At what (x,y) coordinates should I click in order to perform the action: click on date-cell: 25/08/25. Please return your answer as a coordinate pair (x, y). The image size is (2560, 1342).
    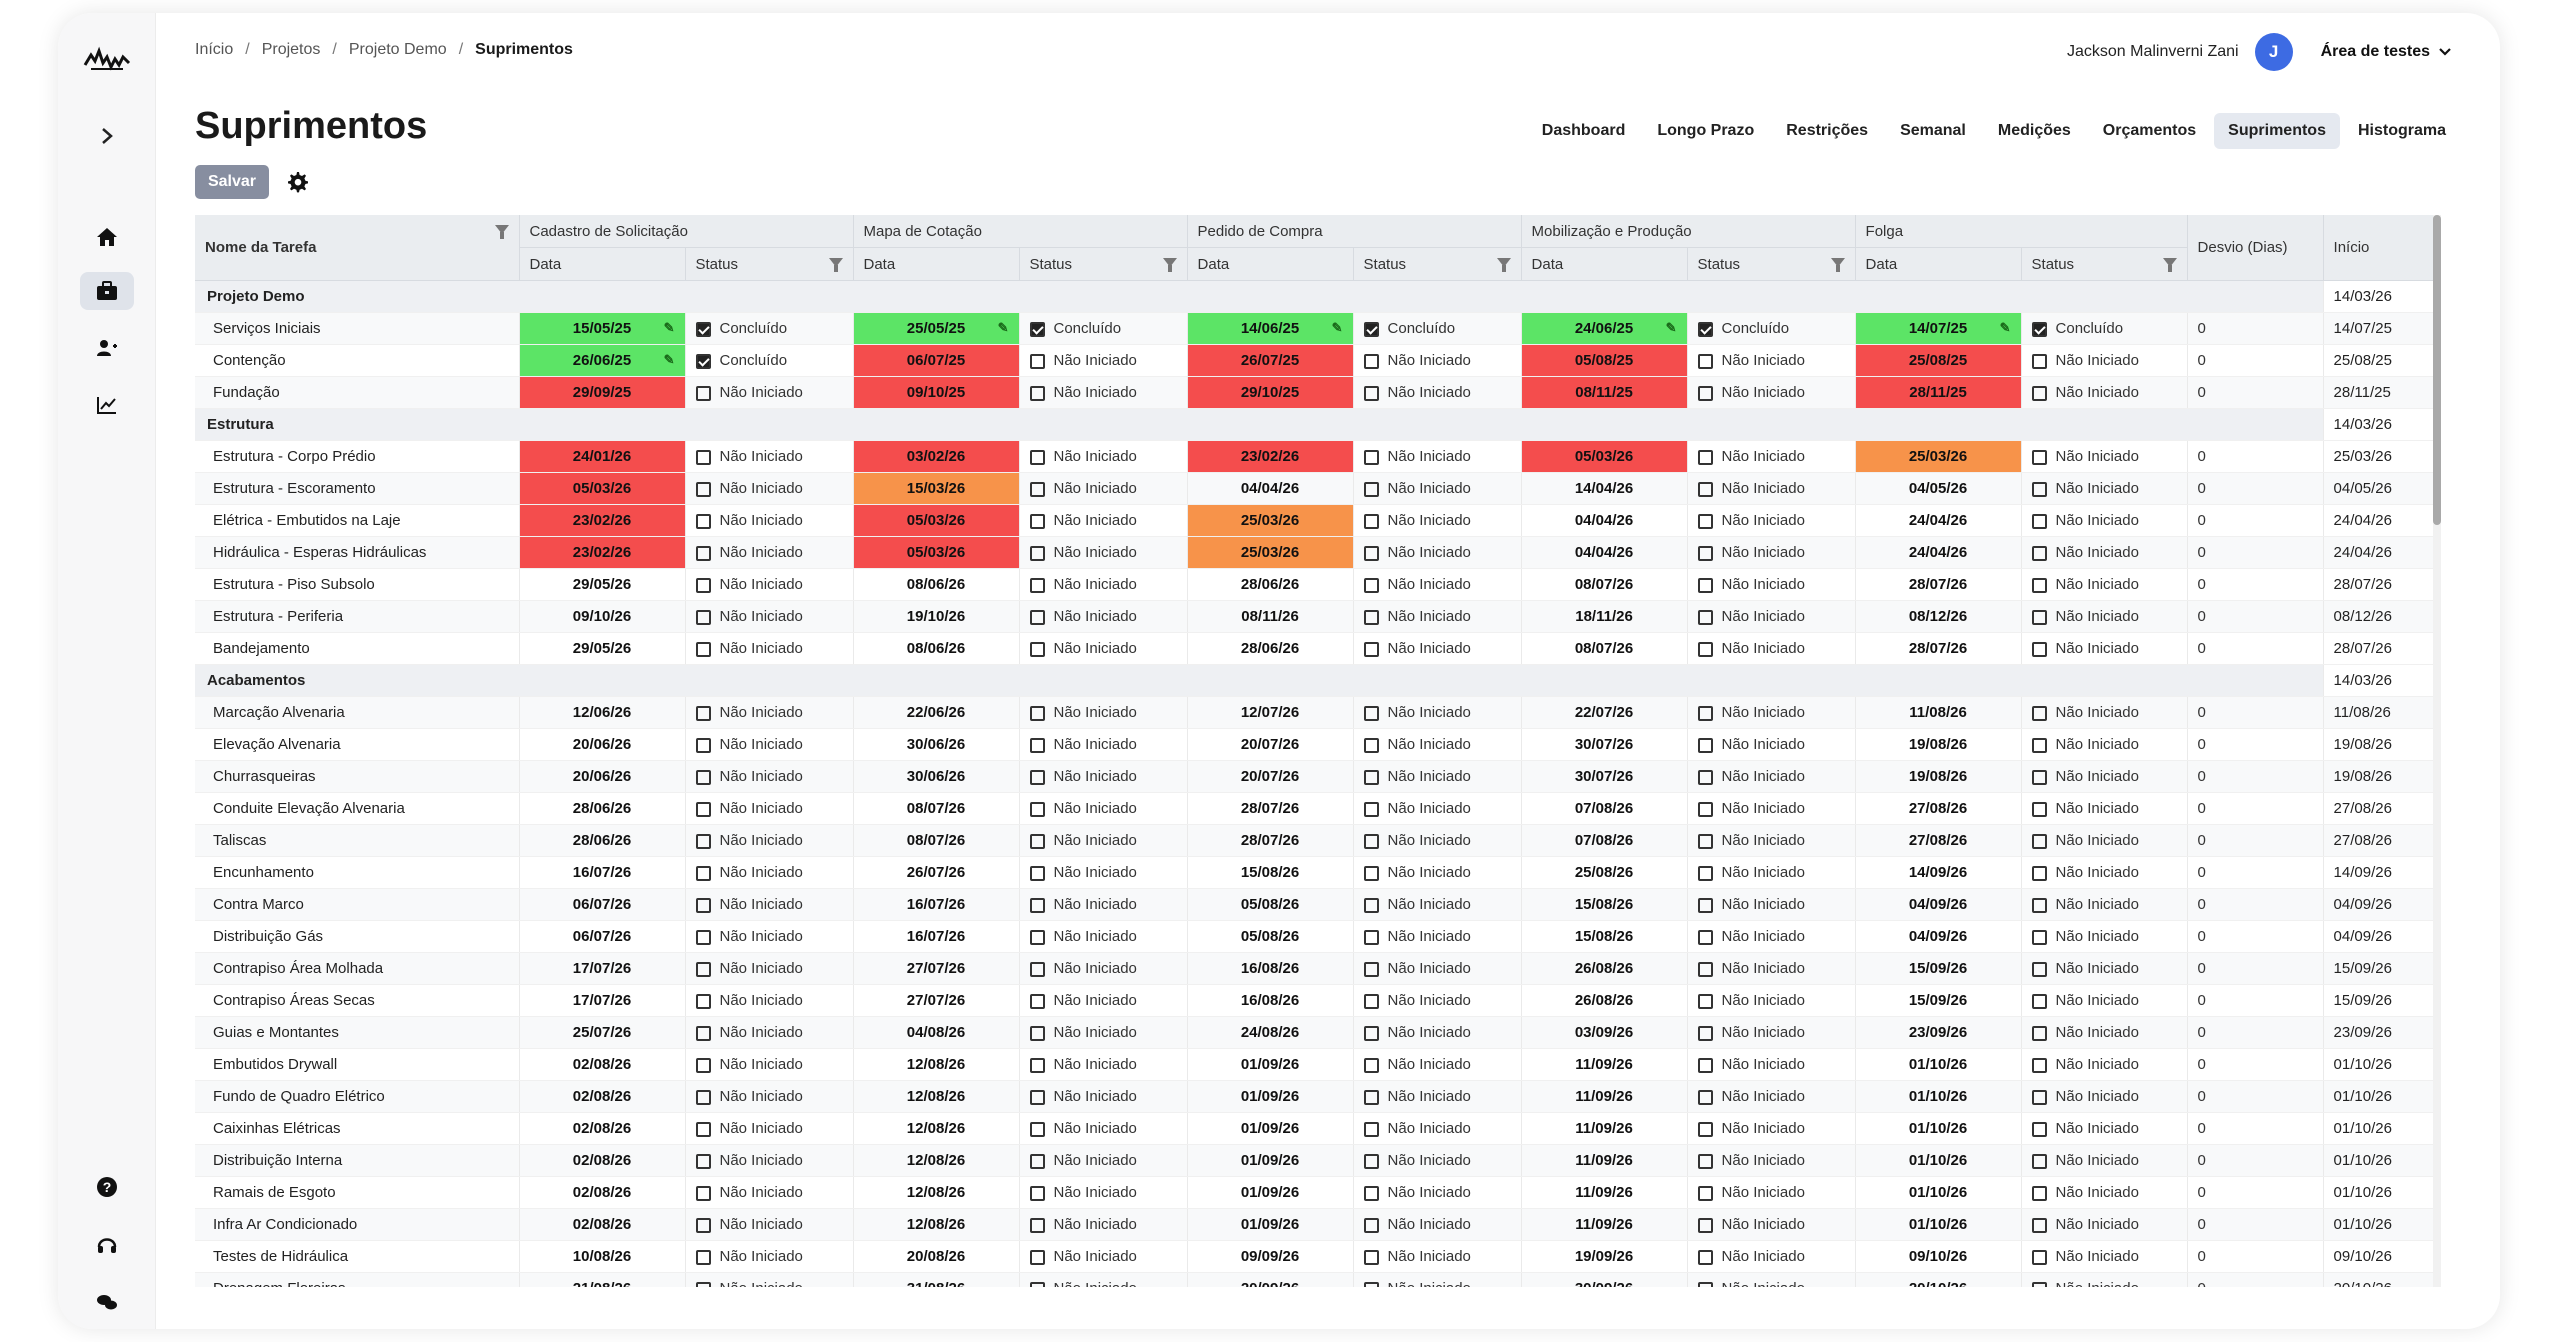
    Looking at the image, I should click on (1938, 360).